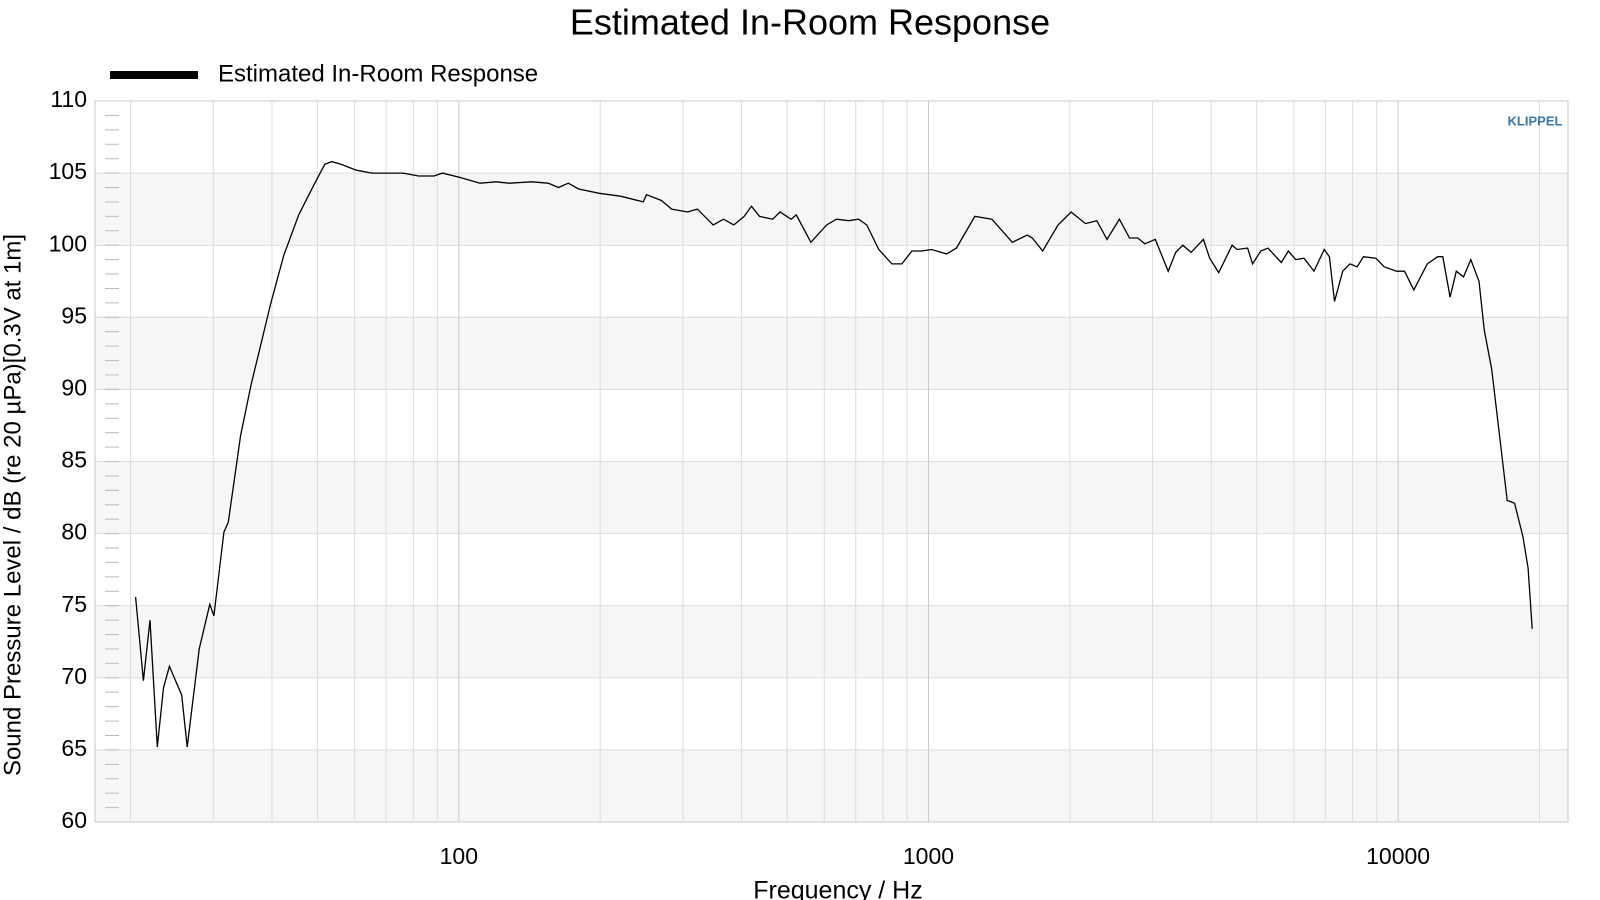  I want to click on x-tick-label: 100, so click(459, 856).